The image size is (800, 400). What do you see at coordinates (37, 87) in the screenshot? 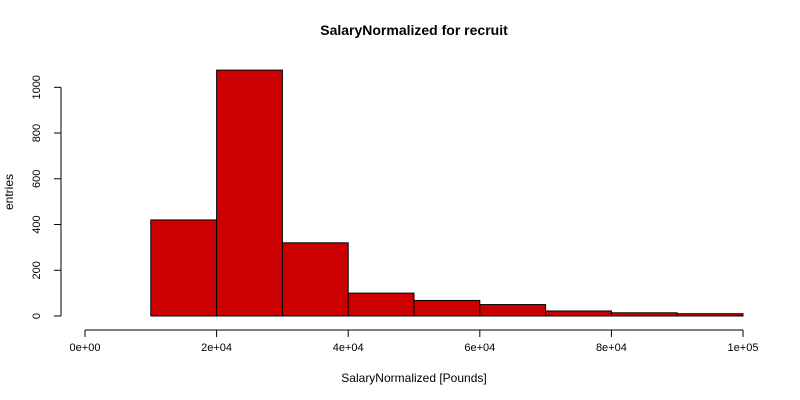
I see `y-tick-label: 1000` at bounding box center [37, 87].